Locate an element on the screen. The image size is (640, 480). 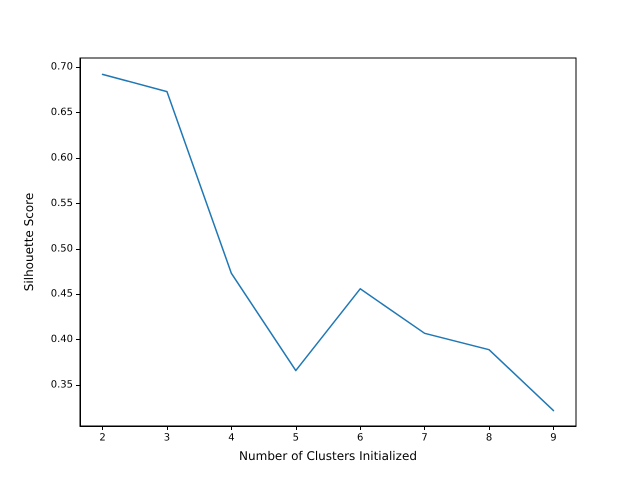
y-tick-label: 0.35 is located at coordinates (61, 385).